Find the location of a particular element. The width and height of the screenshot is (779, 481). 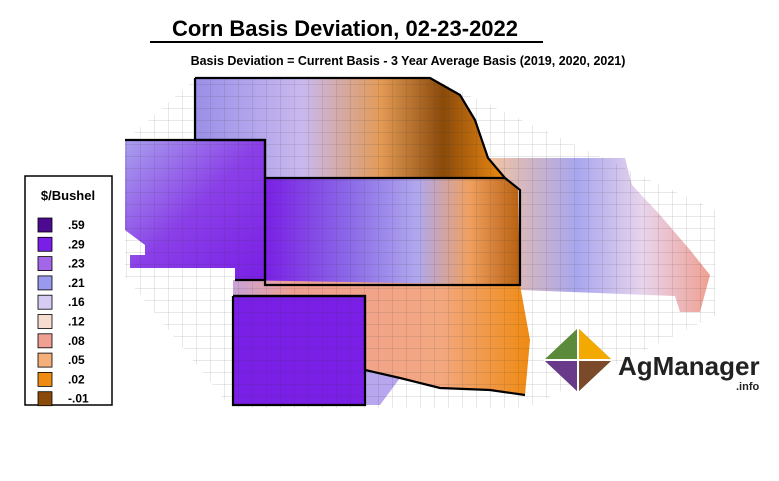

logo-suffix: .info is located at coordinates (747, 387).